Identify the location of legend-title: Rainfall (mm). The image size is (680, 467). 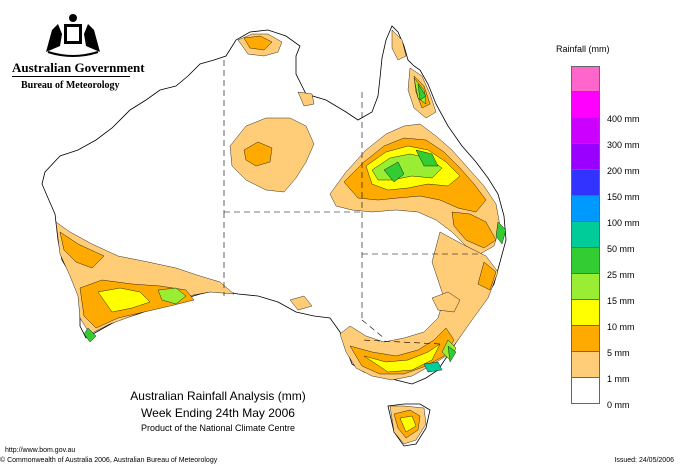
(583, 49).